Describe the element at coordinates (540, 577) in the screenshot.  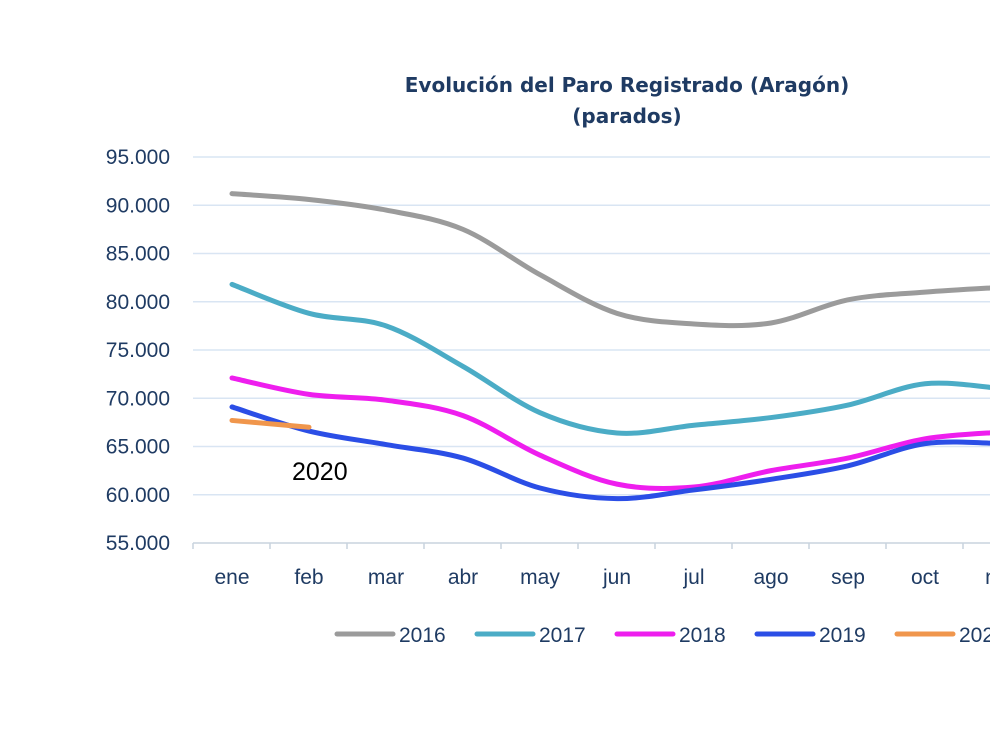
I see `x-tick-label-may: may` at that location.